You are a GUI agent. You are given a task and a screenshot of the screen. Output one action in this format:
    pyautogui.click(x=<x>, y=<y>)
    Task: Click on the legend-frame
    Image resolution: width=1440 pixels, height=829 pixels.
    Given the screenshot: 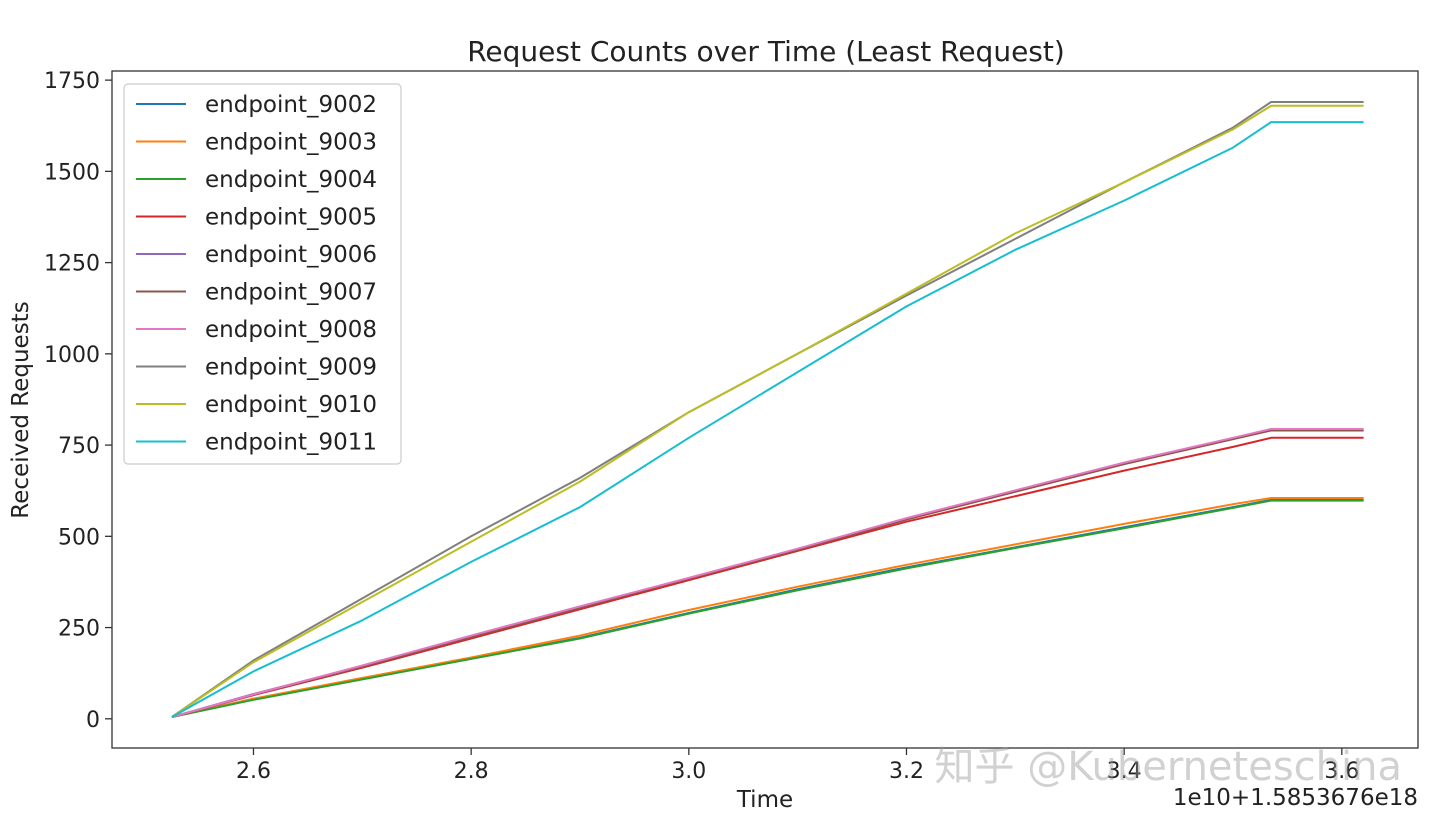 What is the action you would take?
    pyautogui.click(x=262, y=274)
    